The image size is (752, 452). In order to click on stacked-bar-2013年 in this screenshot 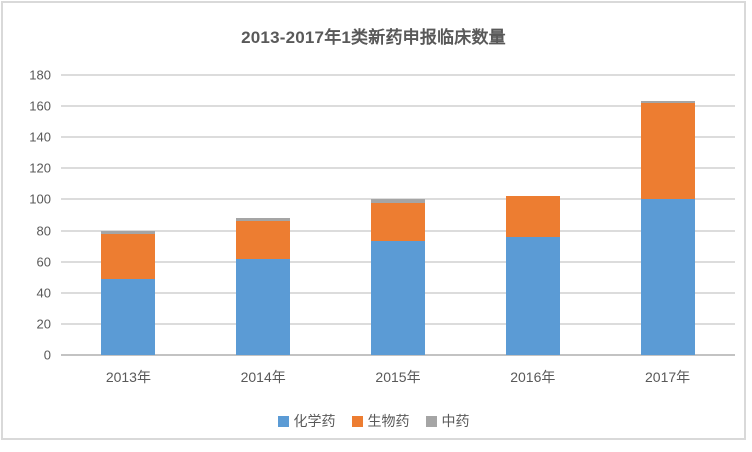, I will do `click(128, 292)`.